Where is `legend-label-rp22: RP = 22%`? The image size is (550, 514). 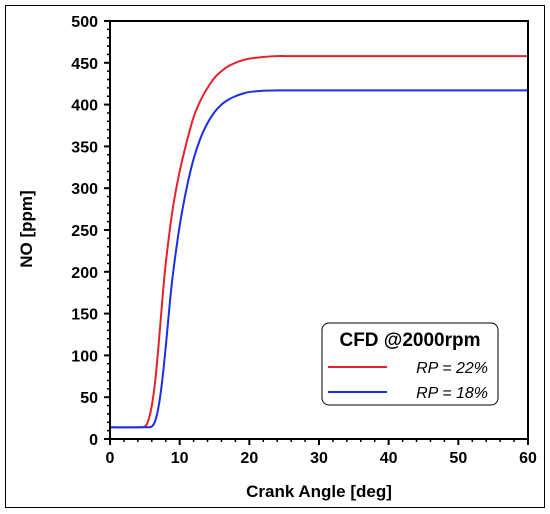
legend-label-rp22: RP = 22% is located at coordinates (452, 368).